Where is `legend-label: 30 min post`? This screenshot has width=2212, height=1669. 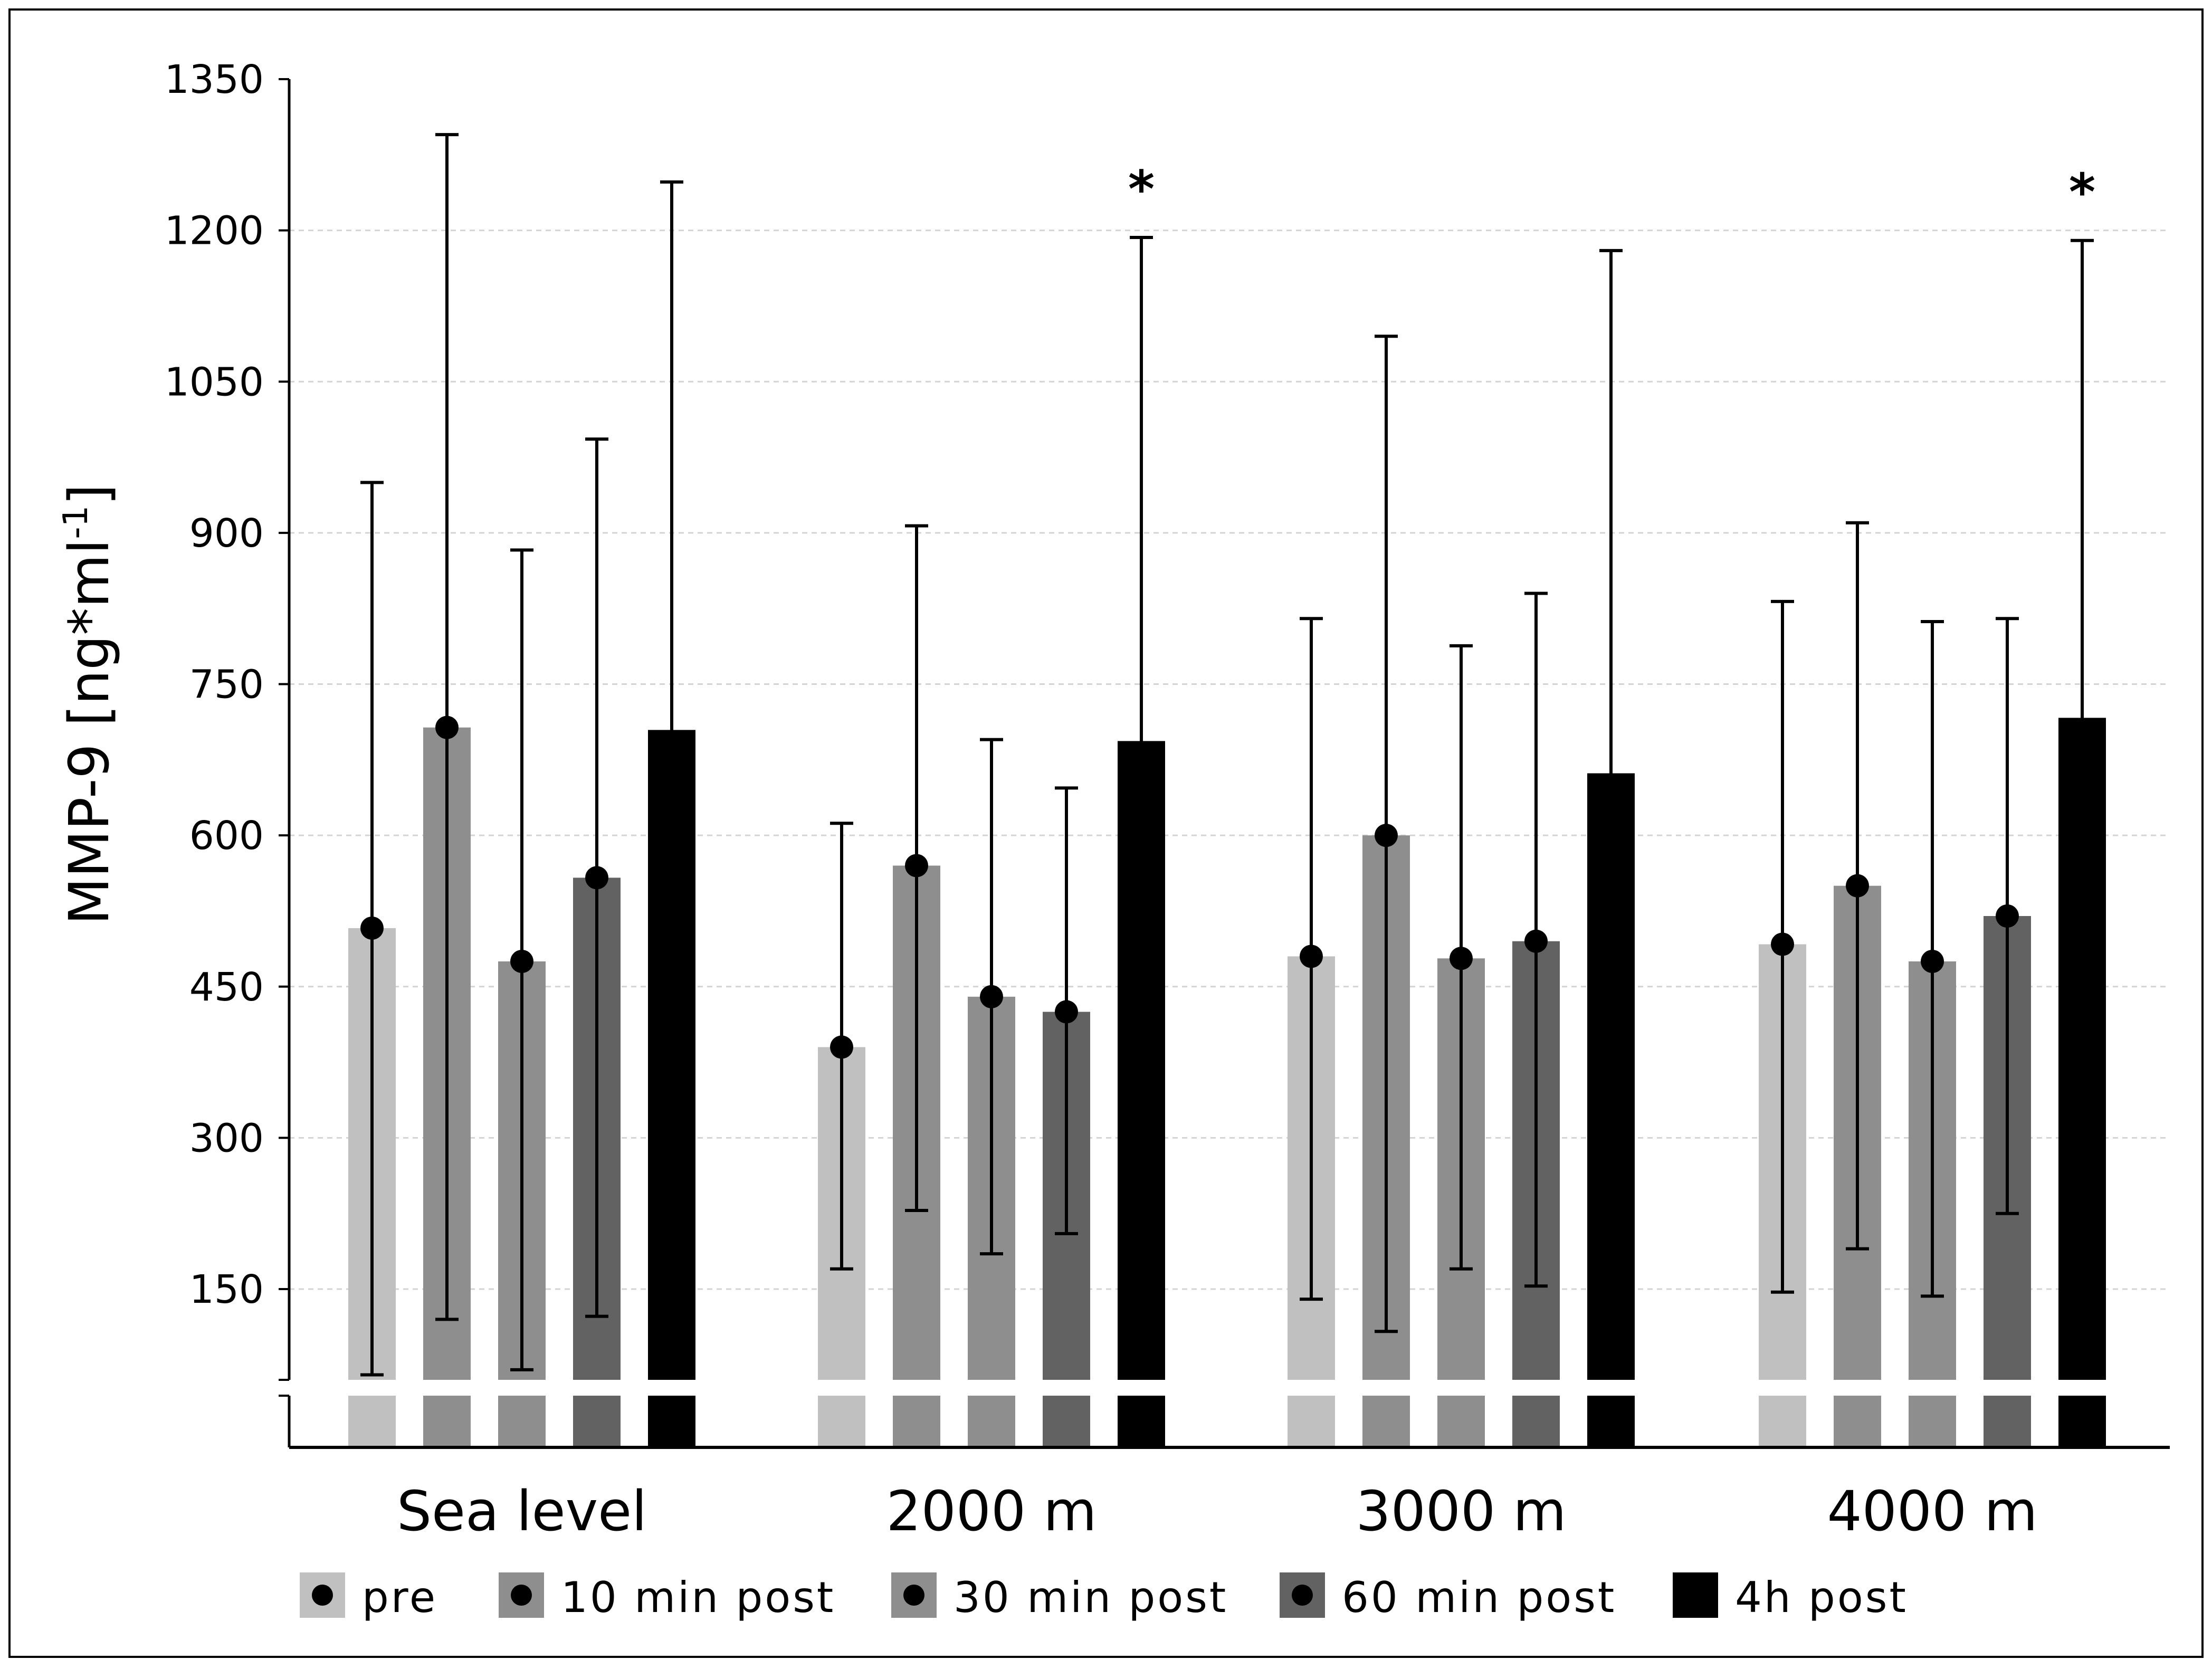 legend-label: 30 min post is located at coordinates (1091, 1597).